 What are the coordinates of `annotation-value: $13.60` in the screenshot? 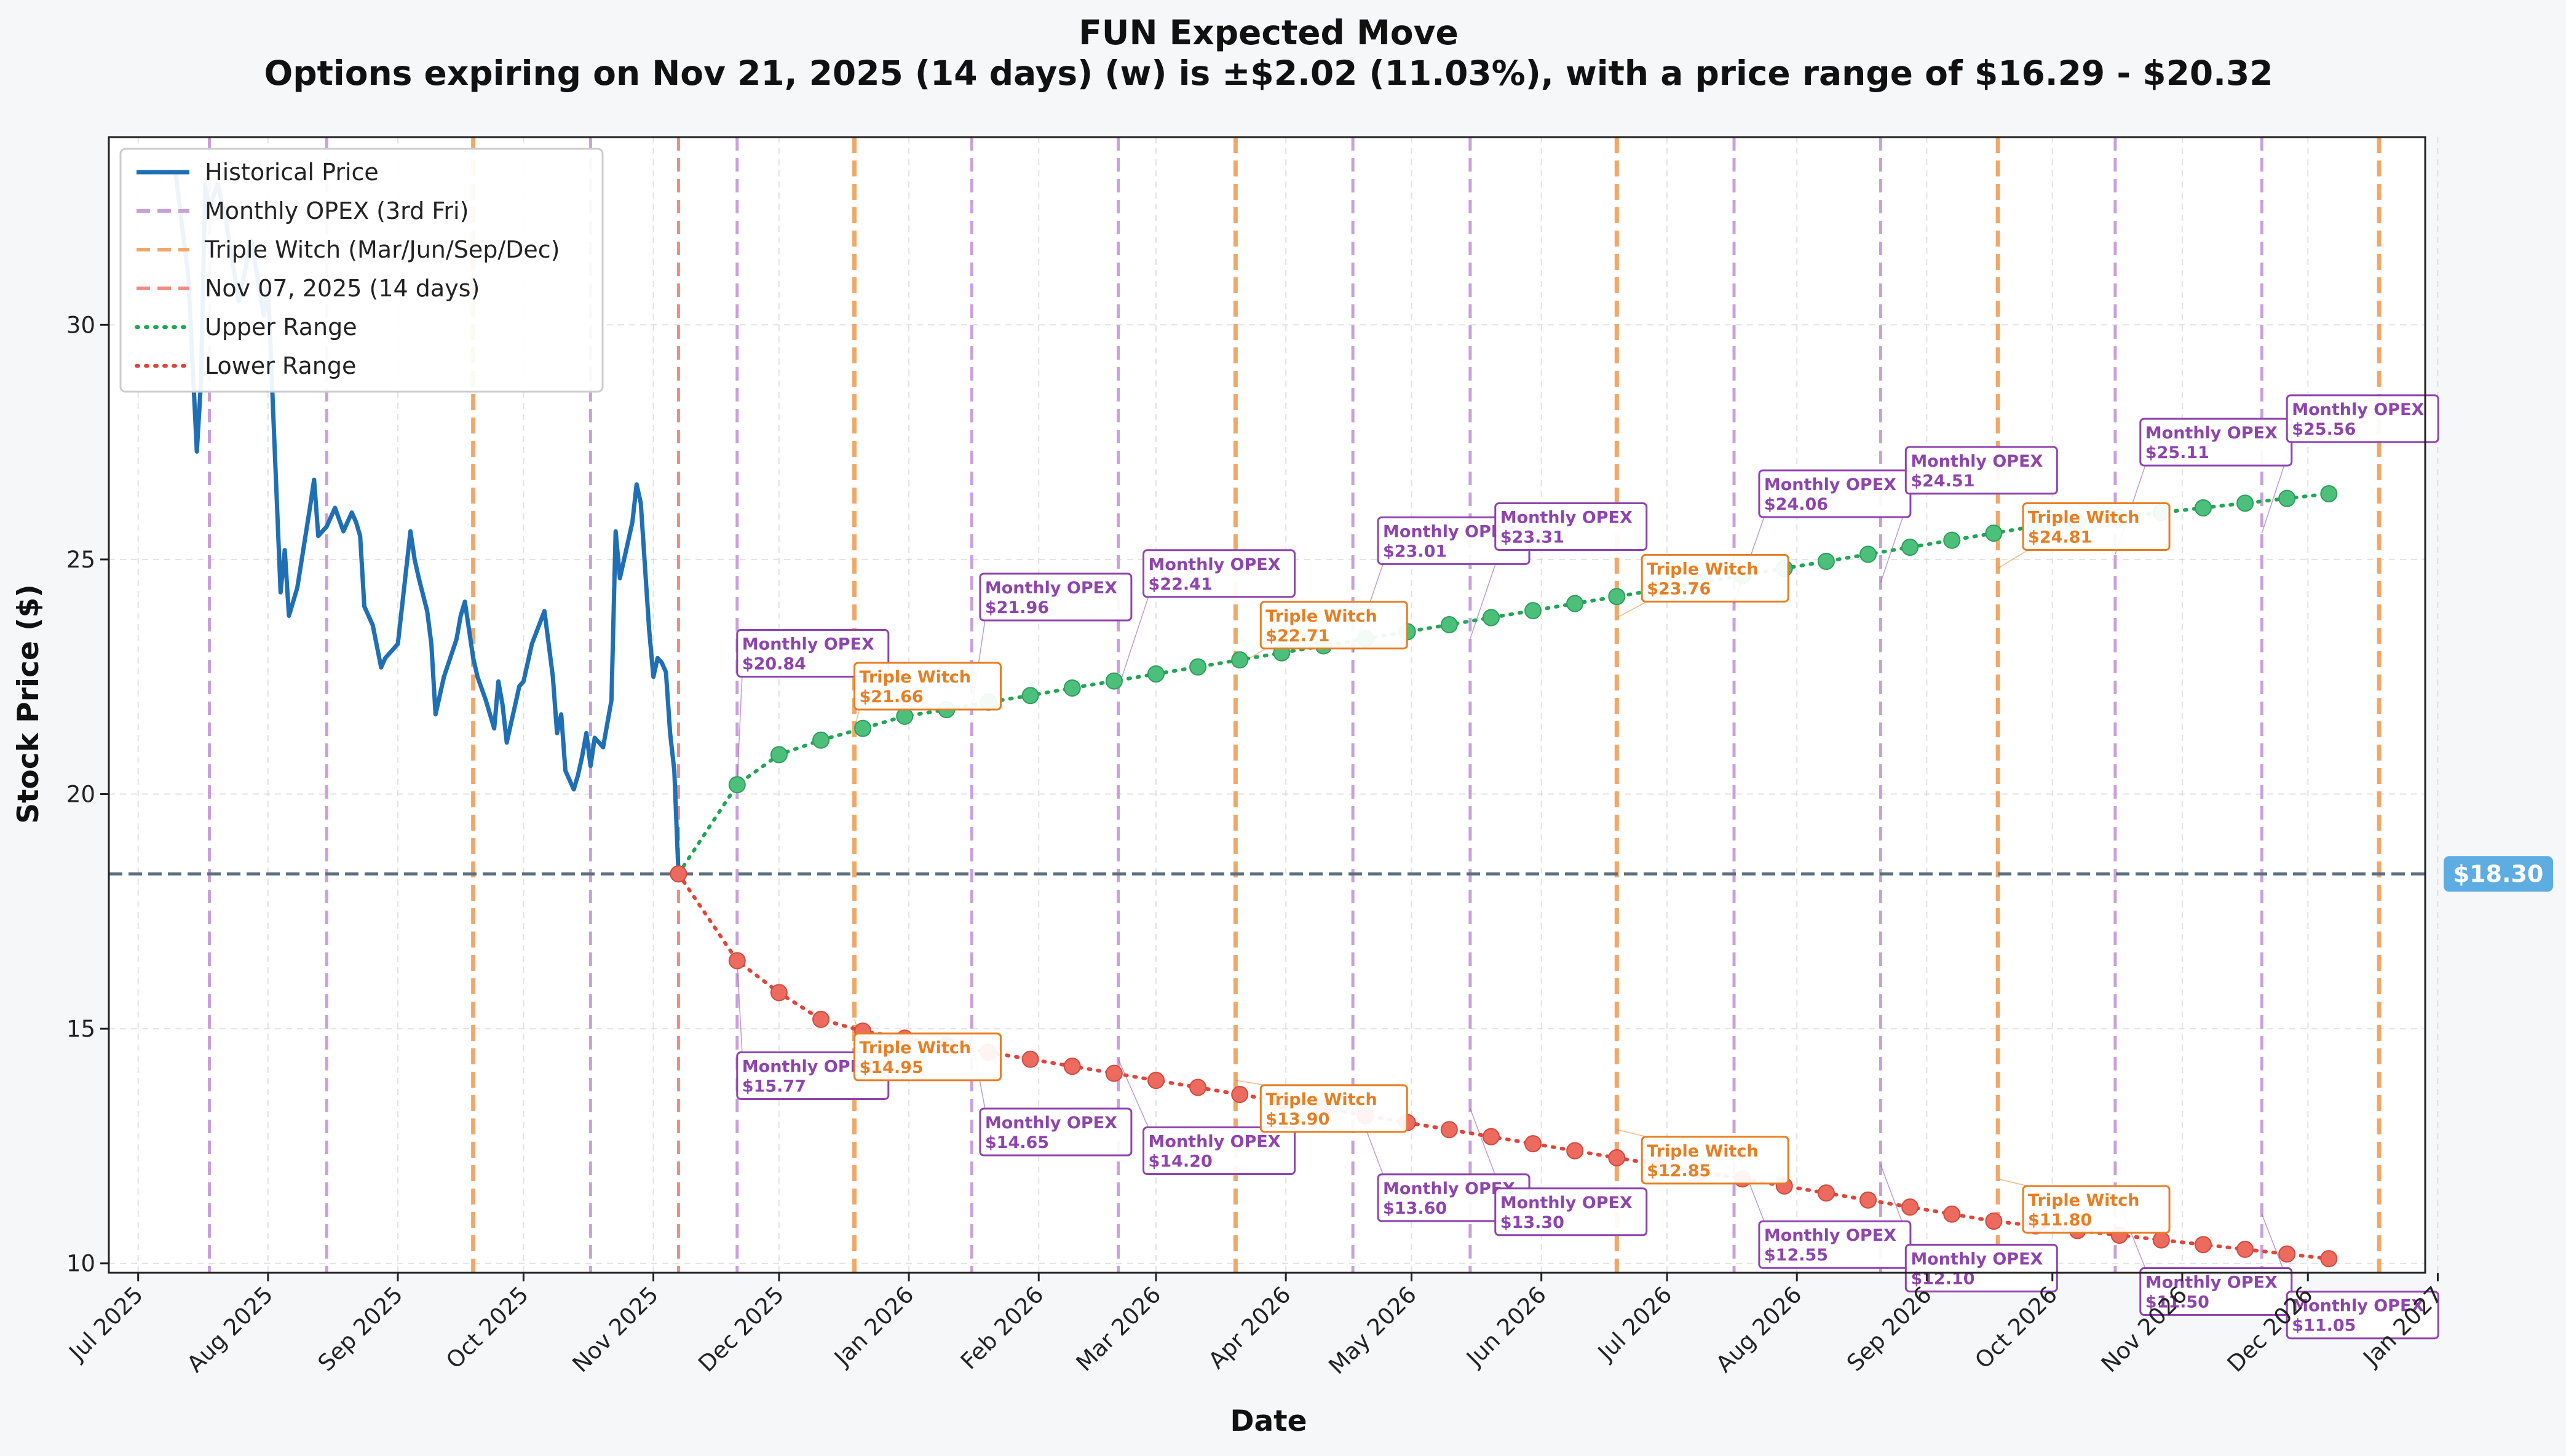 It's located at (1415, 1208).